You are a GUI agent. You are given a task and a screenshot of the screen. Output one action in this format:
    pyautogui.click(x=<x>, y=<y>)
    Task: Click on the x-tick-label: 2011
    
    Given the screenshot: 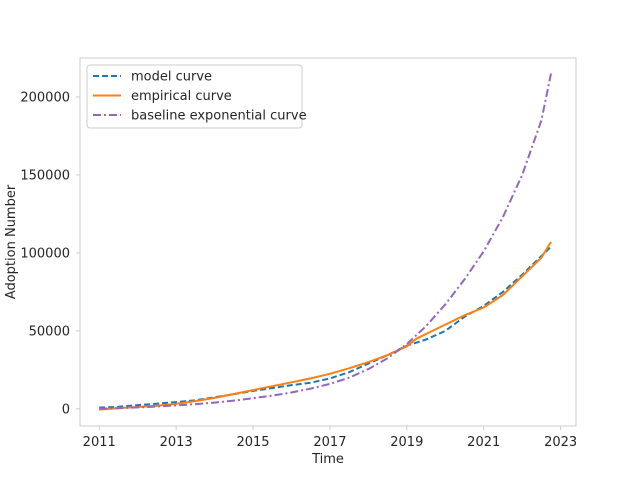 What is the action you would take?
    pyautogui.click(x=99, y=442)
    